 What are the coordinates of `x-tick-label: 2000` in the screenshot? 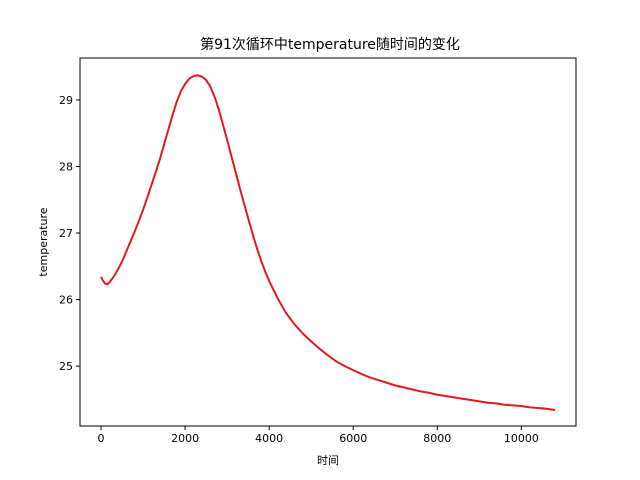 It's located at (185, 438).